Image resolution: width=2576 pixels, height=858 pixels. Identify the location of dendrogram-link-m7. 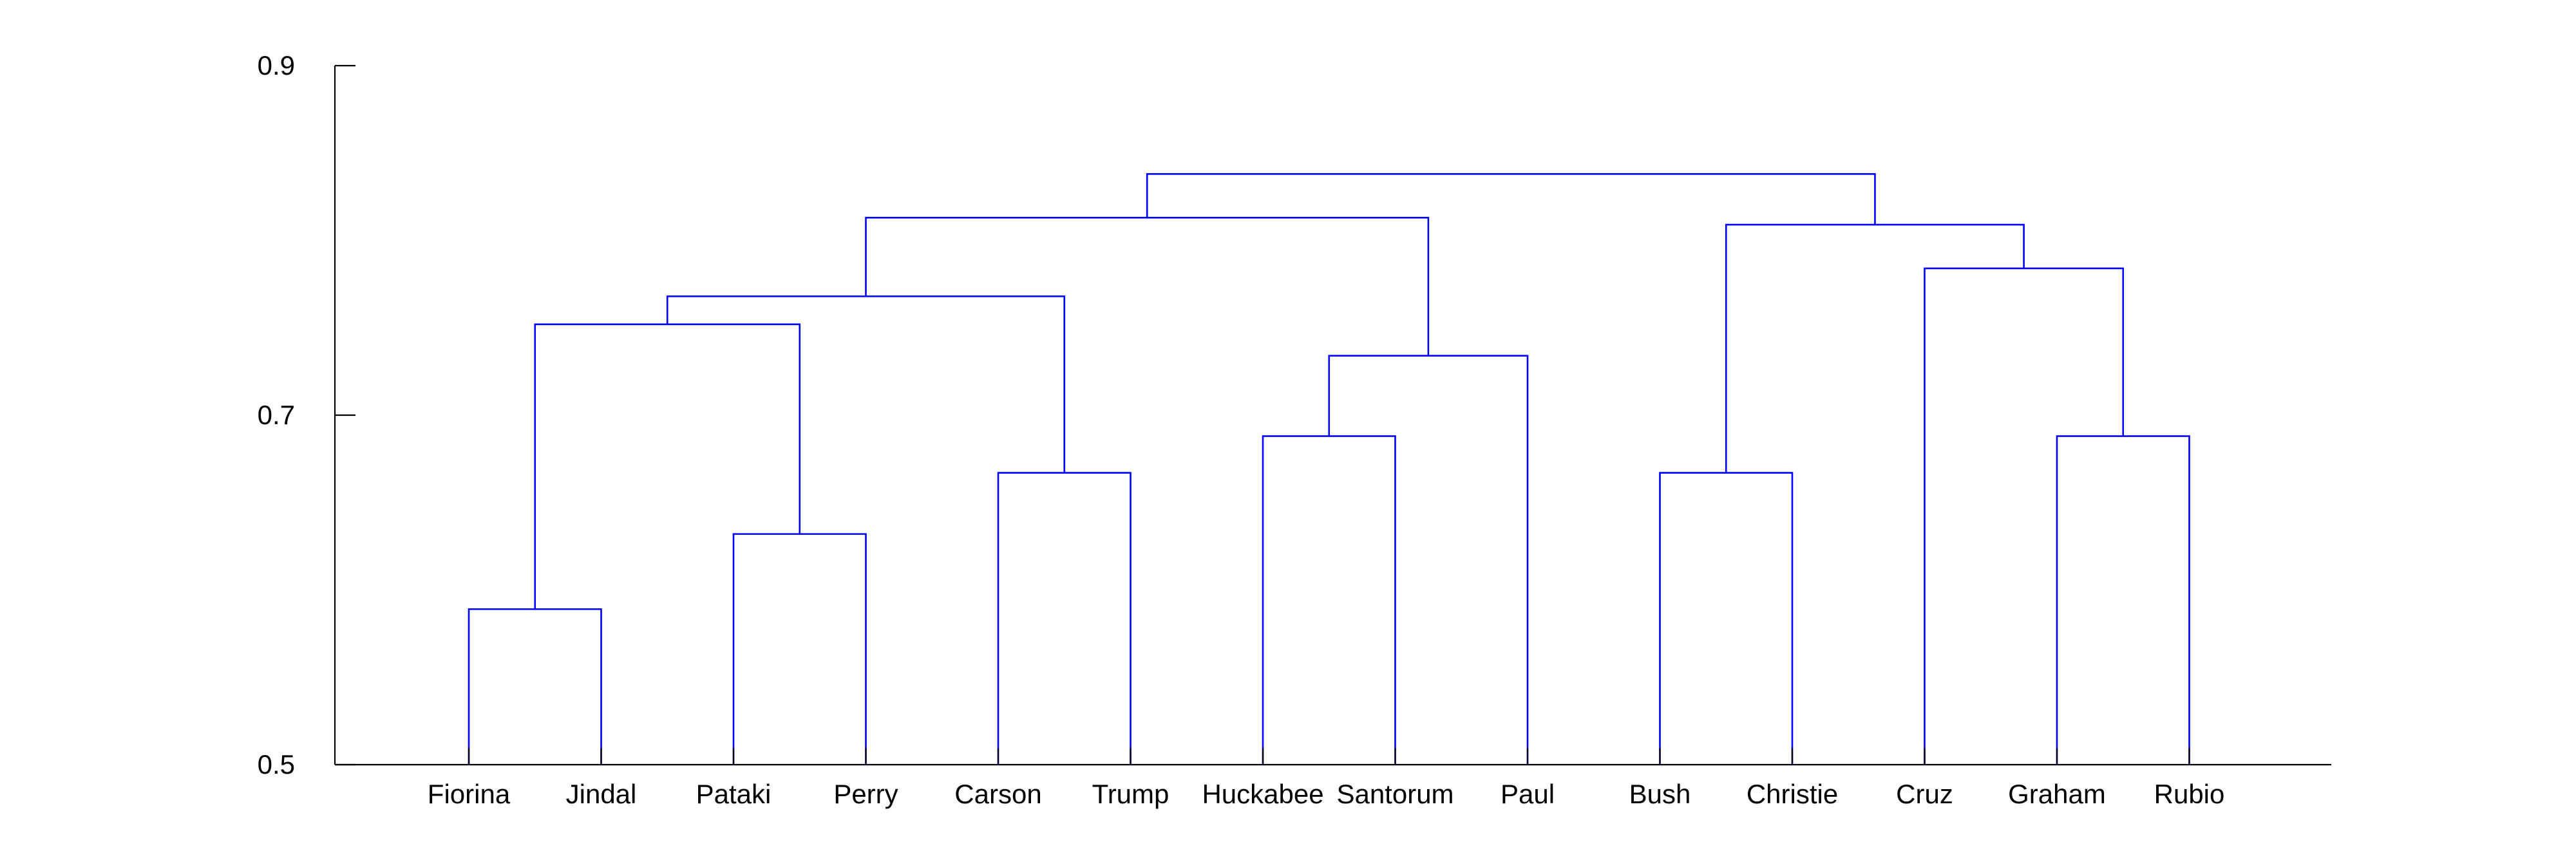
(1428, 560).